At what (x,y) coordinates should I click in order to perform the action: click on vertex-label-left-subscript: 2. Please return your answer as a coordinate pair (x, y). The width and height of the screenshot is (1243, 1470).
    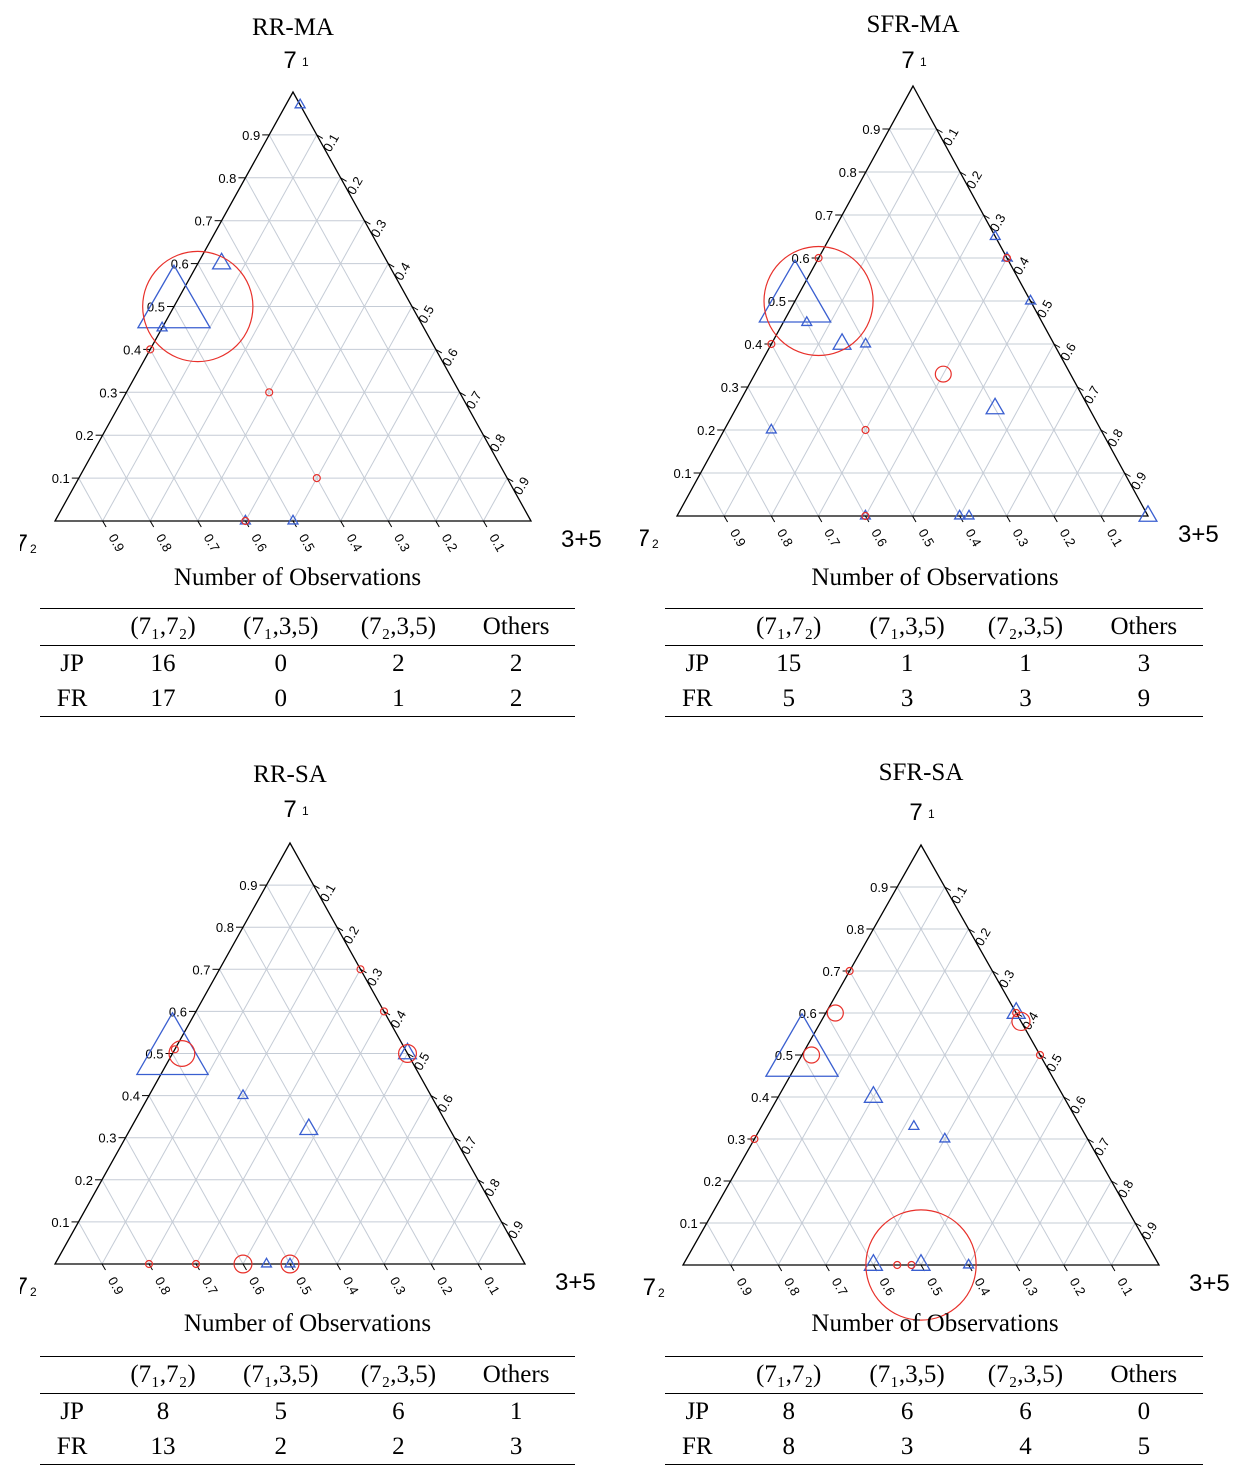
    Looking at the image, I should click on (661, 1293).